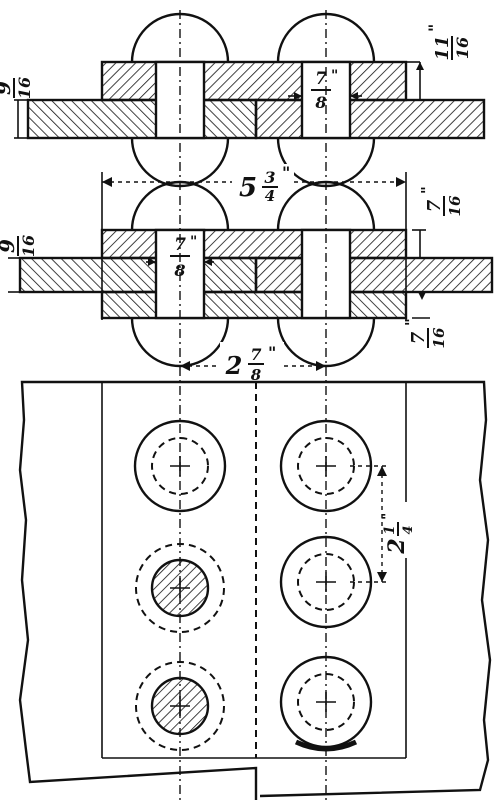  What do you see at coordinates (180, 706) in the screenshot?
I see `rivet-plan-r3c1-cut` at bounding box center [180, 706].